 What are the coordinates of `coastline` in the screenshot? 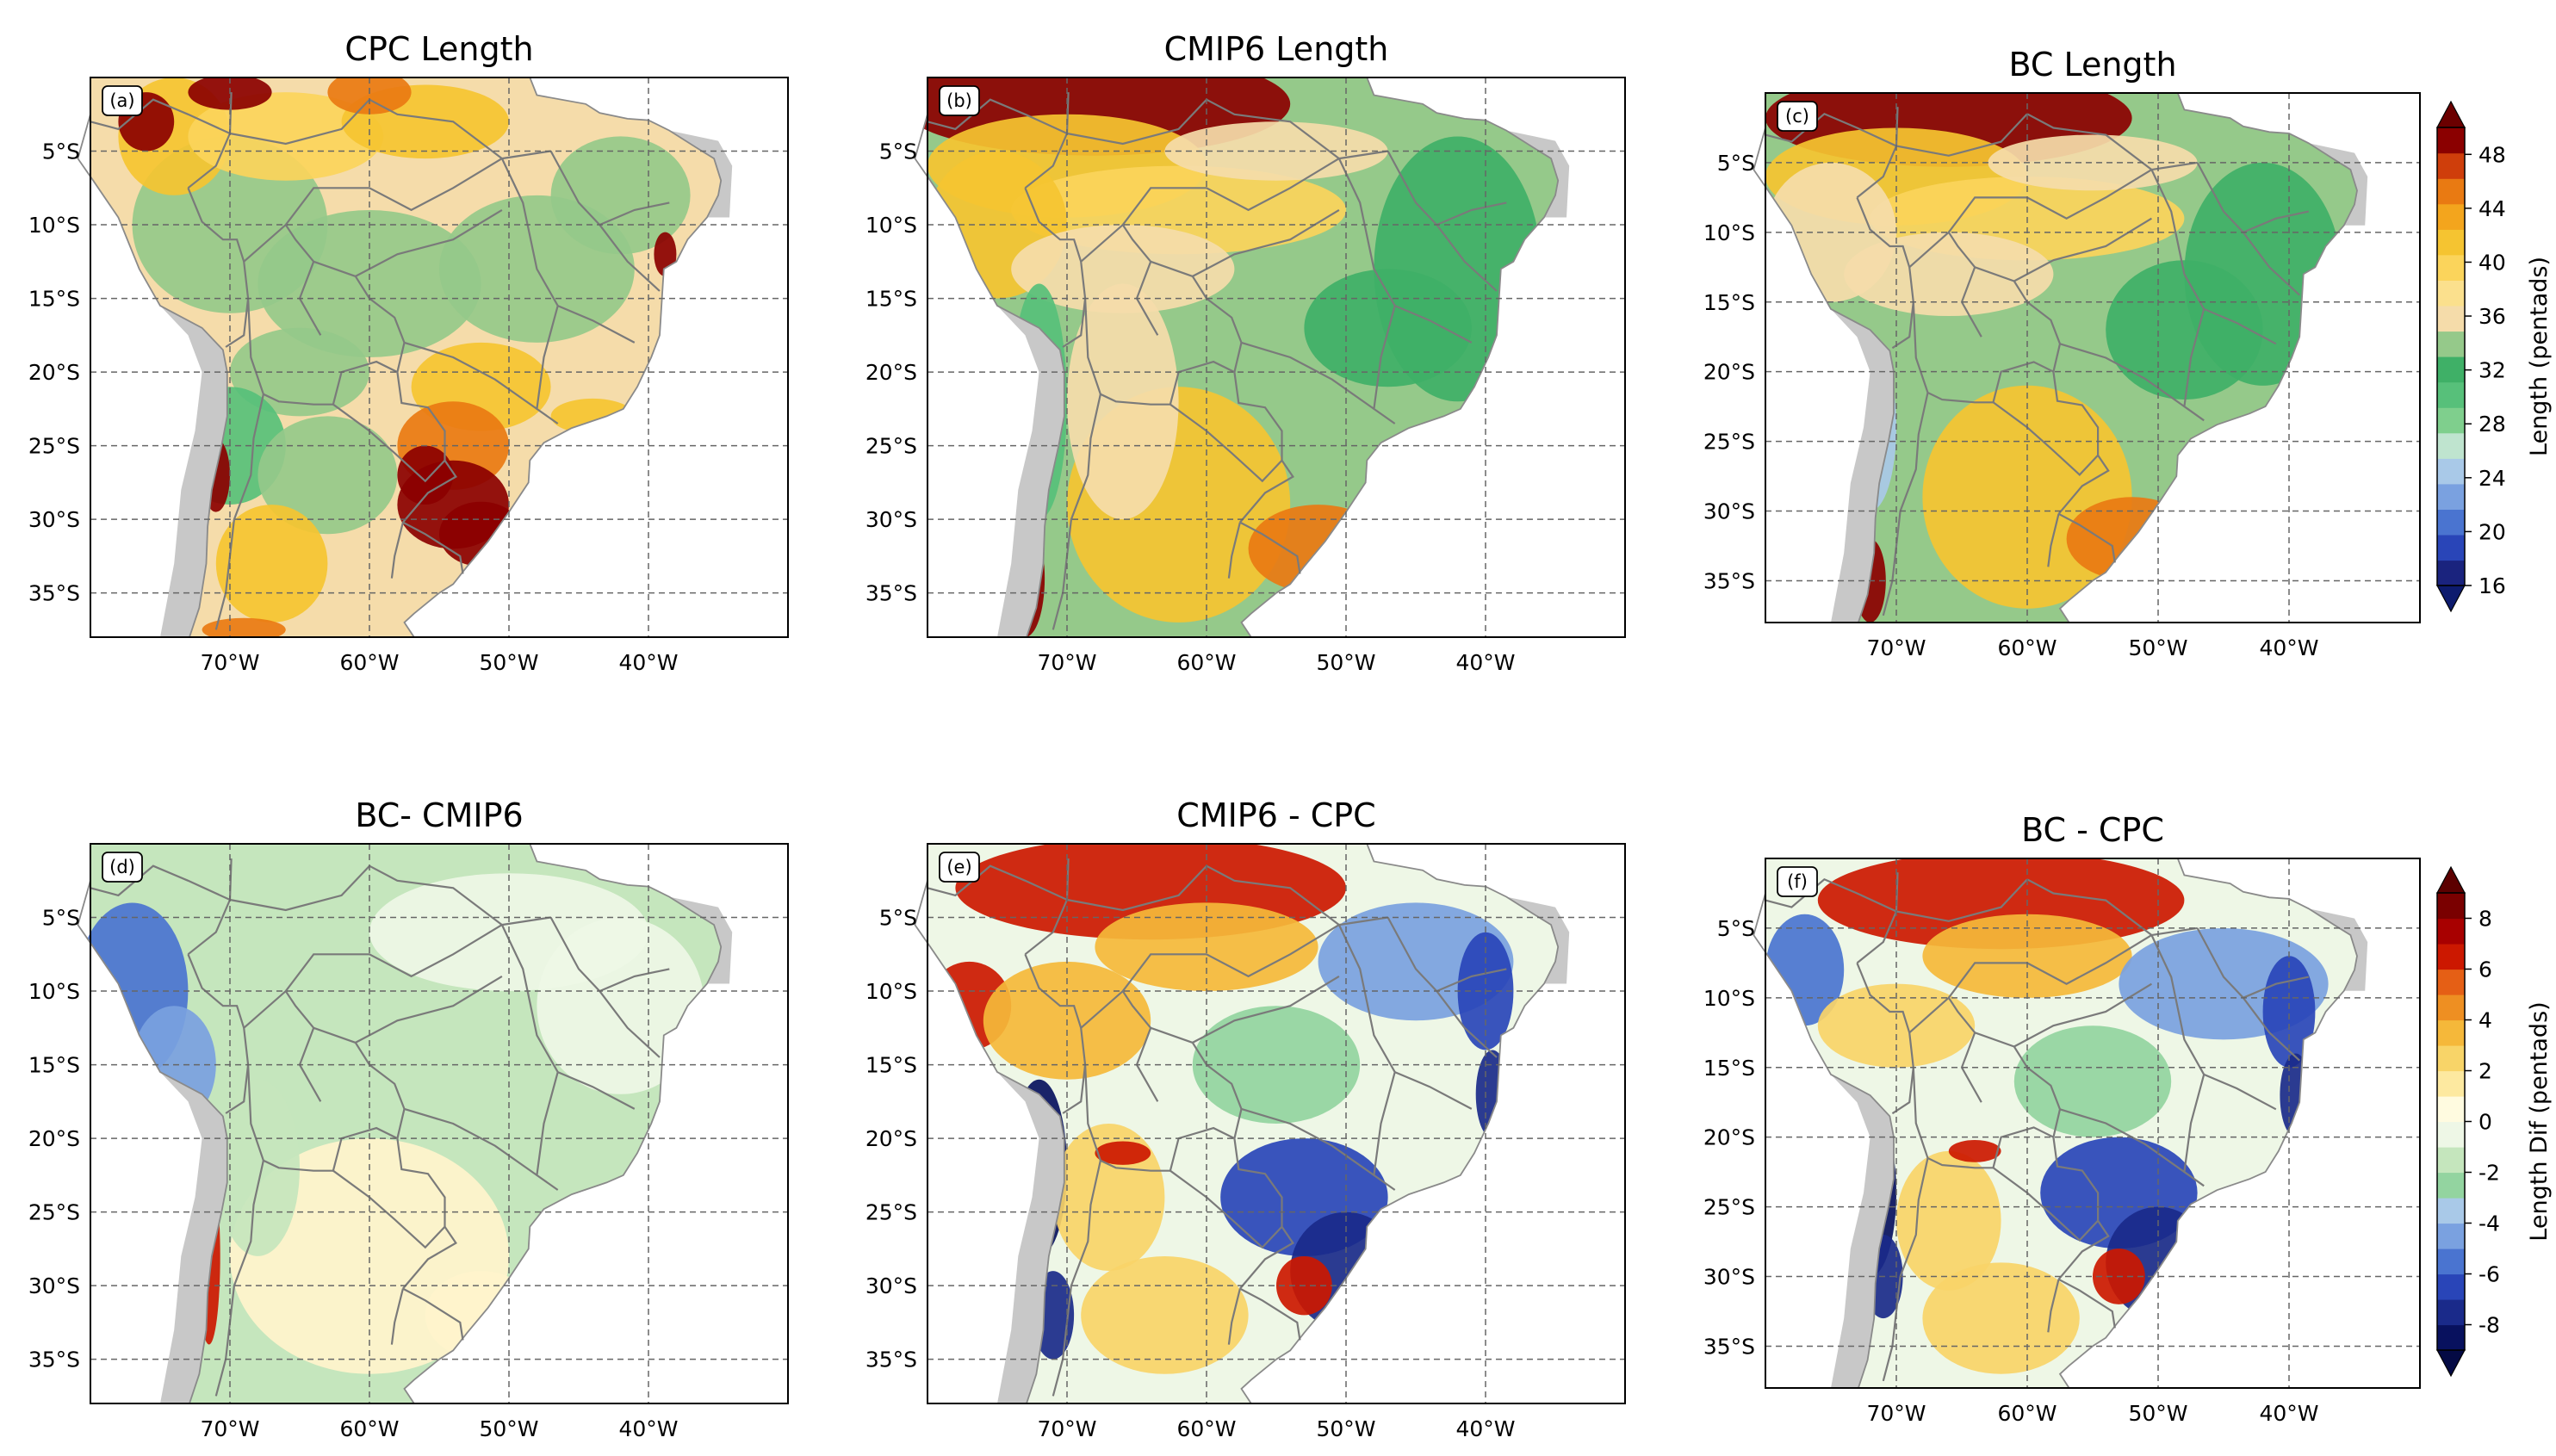 It's located at (400, 1124).